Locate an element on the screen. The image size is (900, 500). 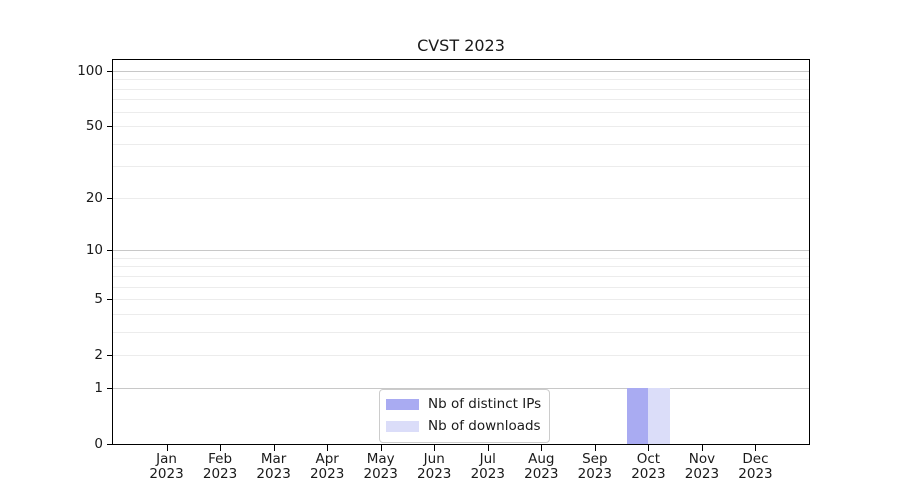
x-tick-label: Feb 2023 is located at coordinates (220, 466).